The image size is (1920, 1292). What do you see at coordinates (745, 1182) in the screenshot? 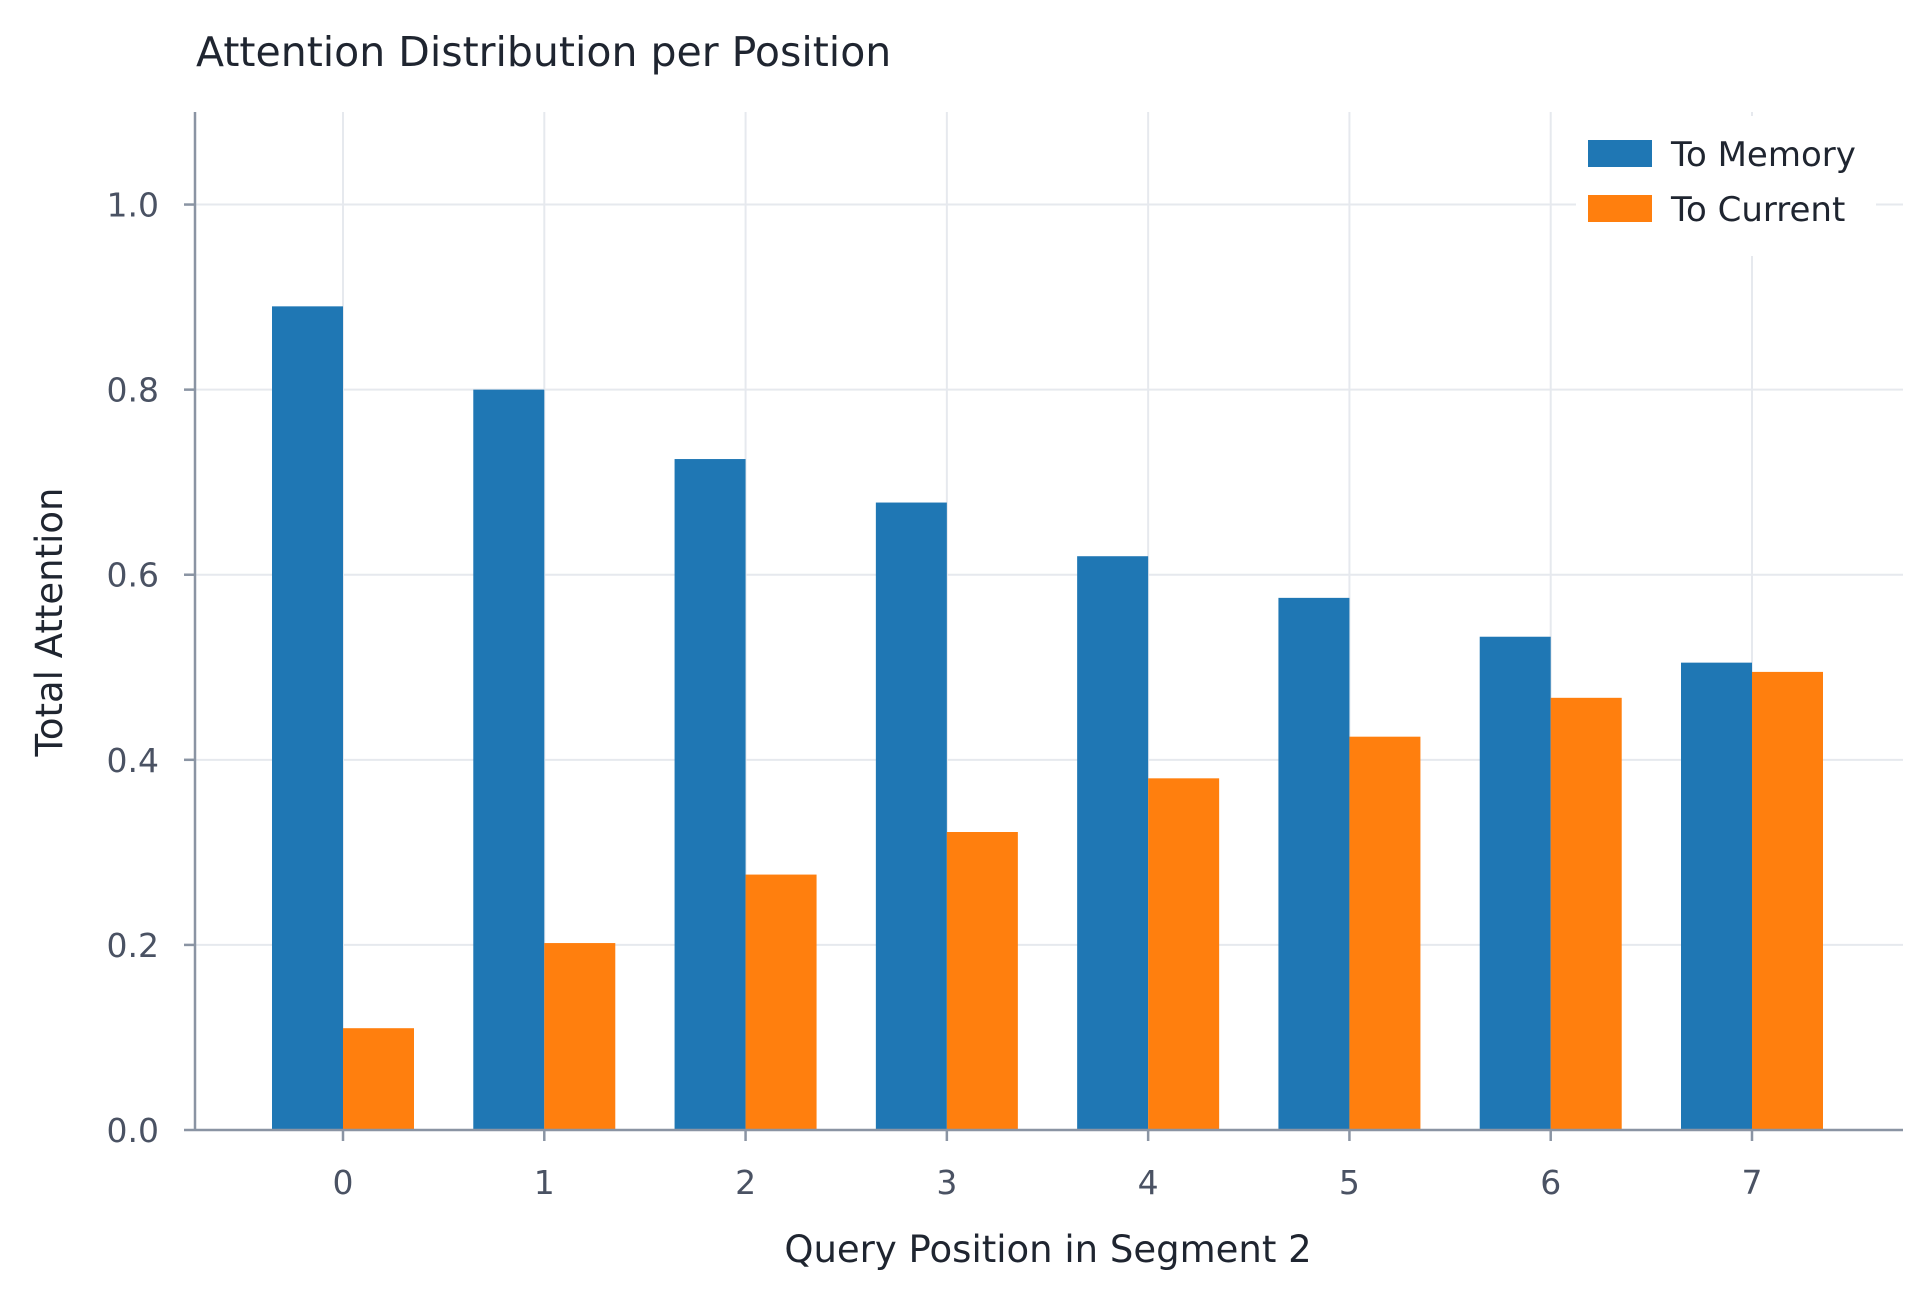
I see `x-tick-label: 2` at bounding box center [745, 1182].